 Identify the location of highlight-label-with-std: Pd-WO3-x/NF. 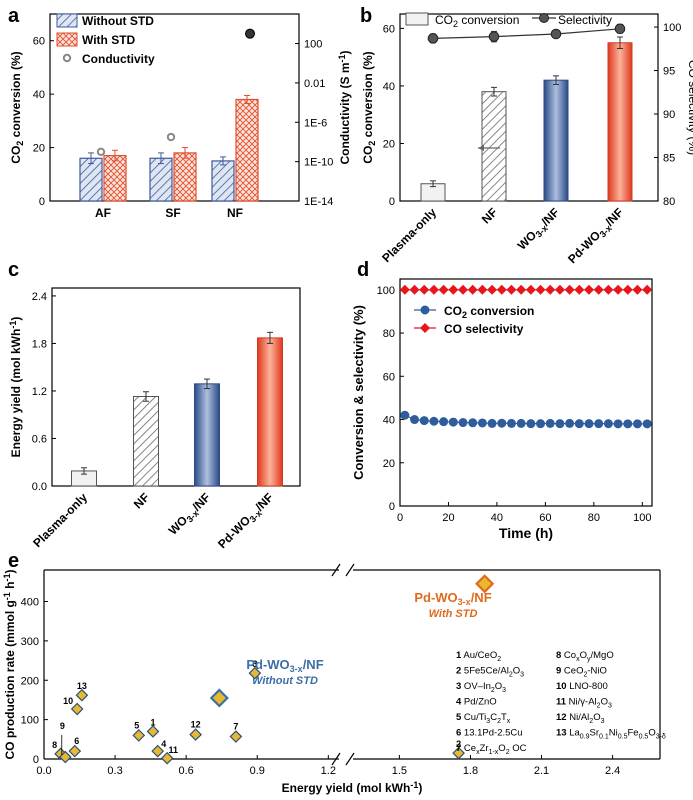
(452, 598).